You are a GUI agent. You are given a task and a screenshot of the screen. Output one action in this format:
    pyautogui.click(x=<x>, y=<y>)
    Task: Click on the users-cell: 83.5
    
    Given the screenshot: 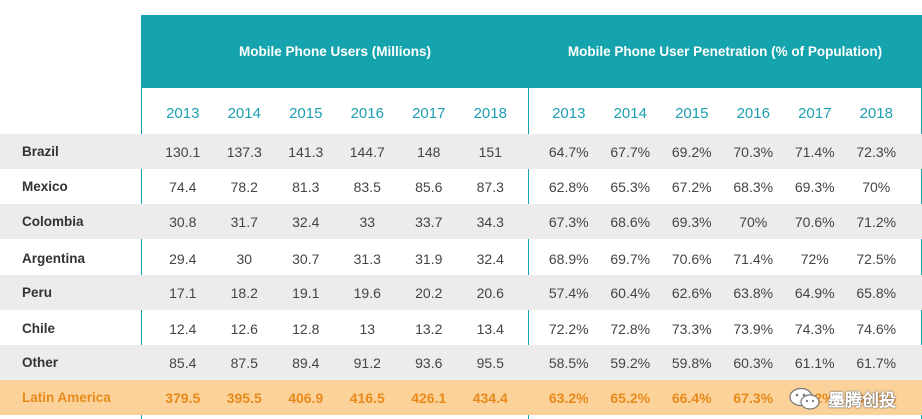 What is the action you would take?
    pyautogui.click(x=367, y=186)
    